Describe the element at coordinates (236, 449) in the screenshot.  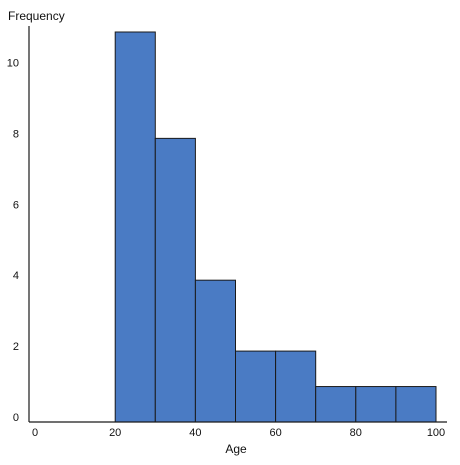
I see `x-axis-title: Age` at that location.